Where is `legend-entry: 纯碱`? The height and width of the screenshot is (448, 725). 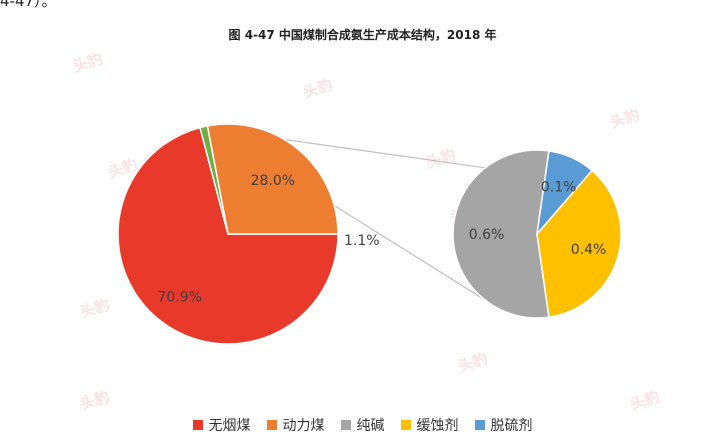
legend-entry: 纯碱 is located at coordinates (362, 425).